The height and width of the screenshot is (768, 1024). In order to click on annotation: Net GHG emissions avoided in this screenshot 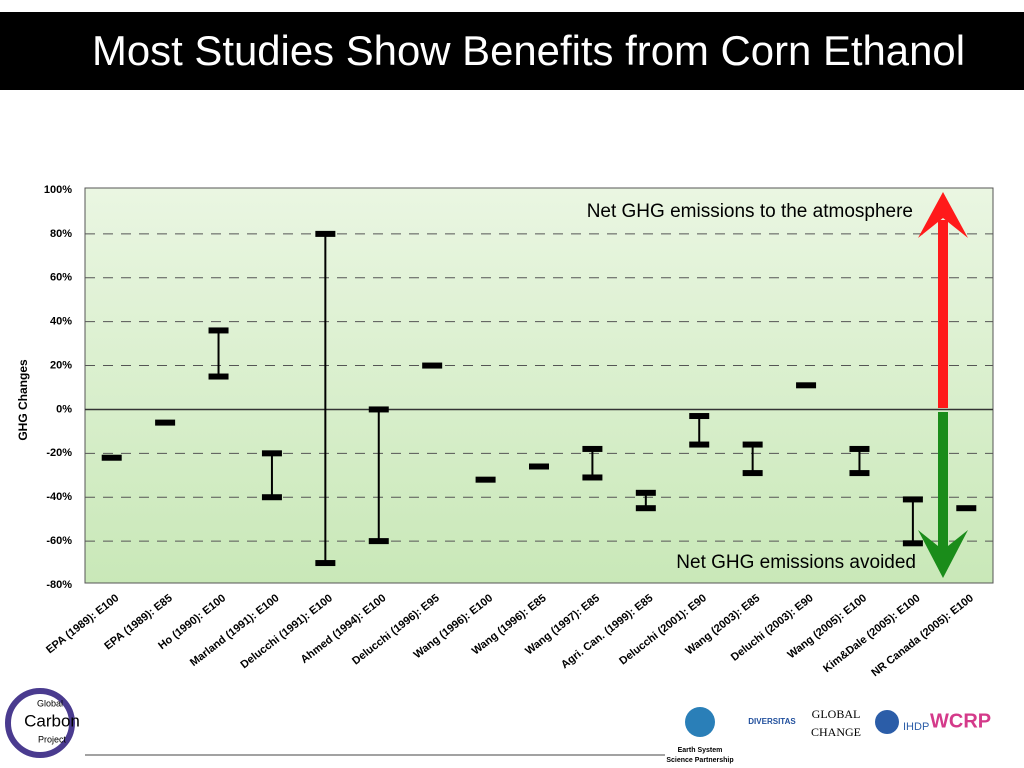, I will do `click(796, 562)`.